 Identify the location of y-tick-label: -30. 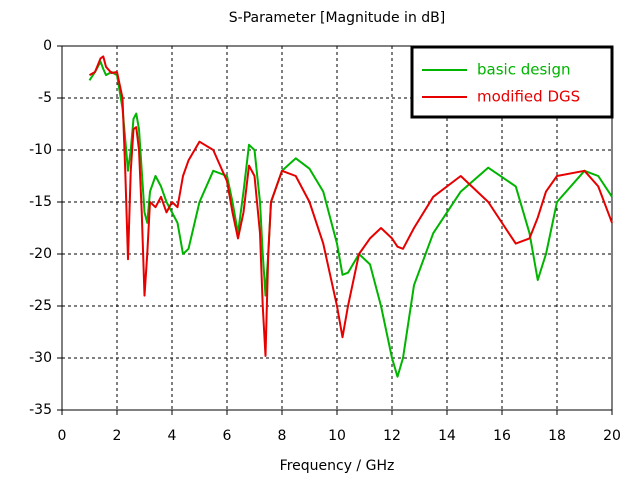
(40, 358).